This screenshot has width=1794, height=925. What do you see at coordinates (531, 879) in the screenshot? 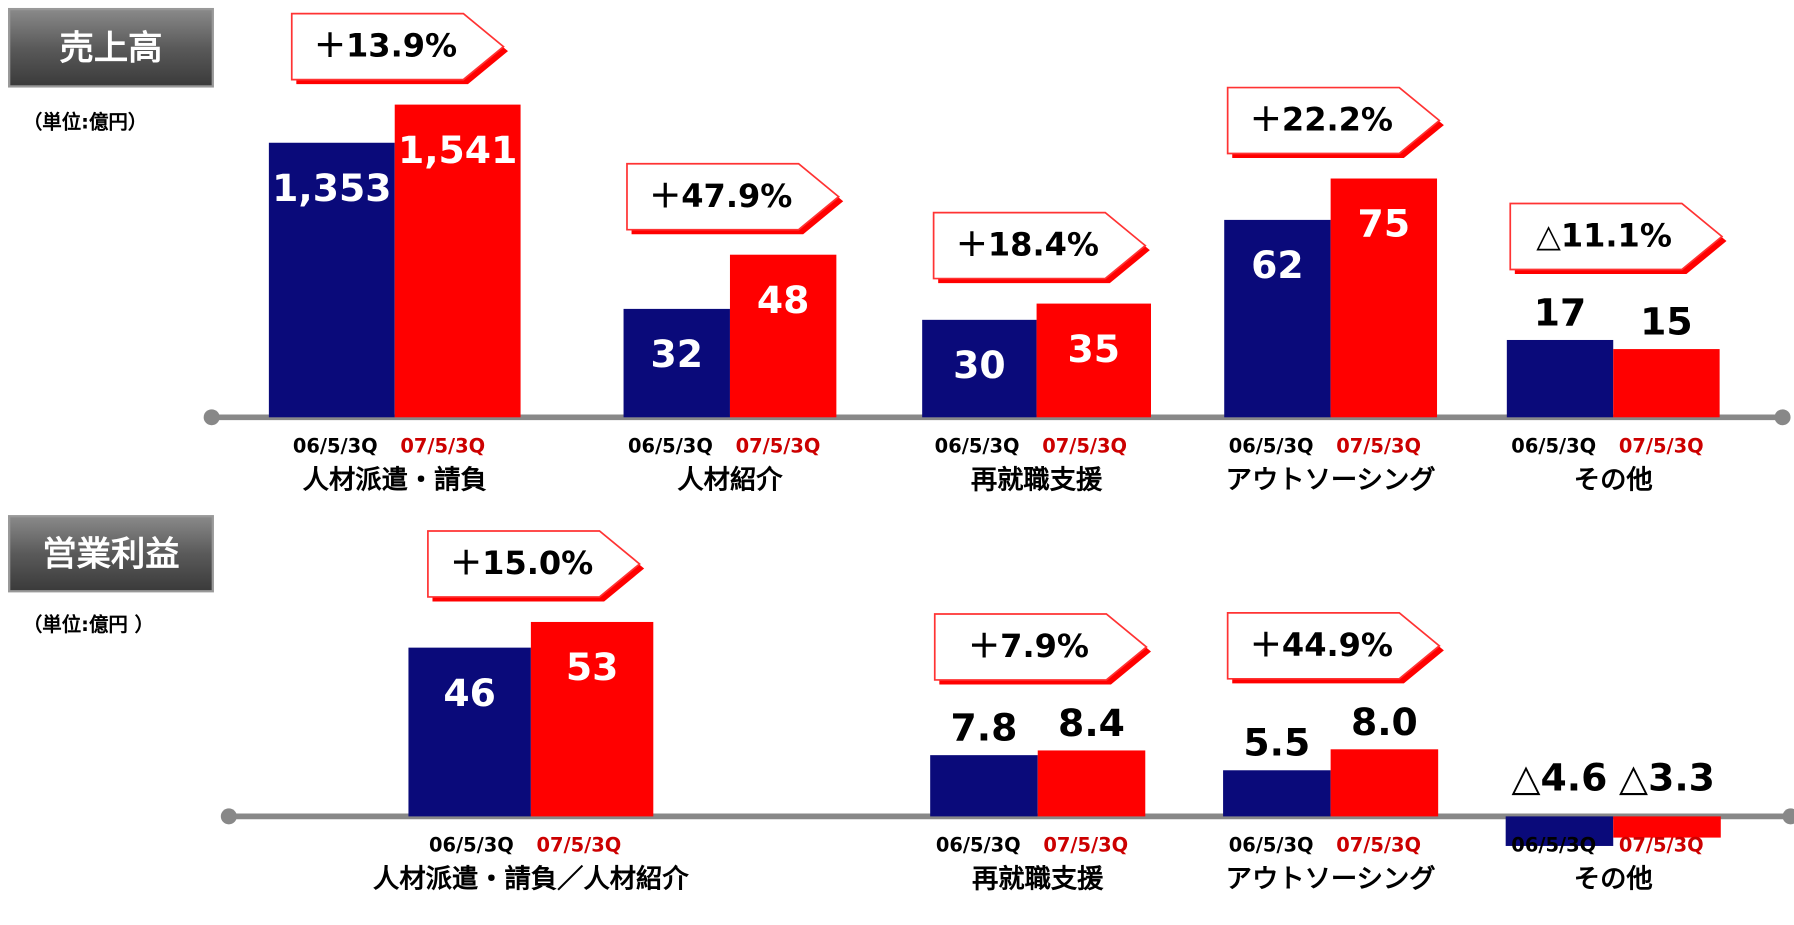
I see `category-label: 人材派遣・請負／人材紹介` at bounding box center [531, 879].